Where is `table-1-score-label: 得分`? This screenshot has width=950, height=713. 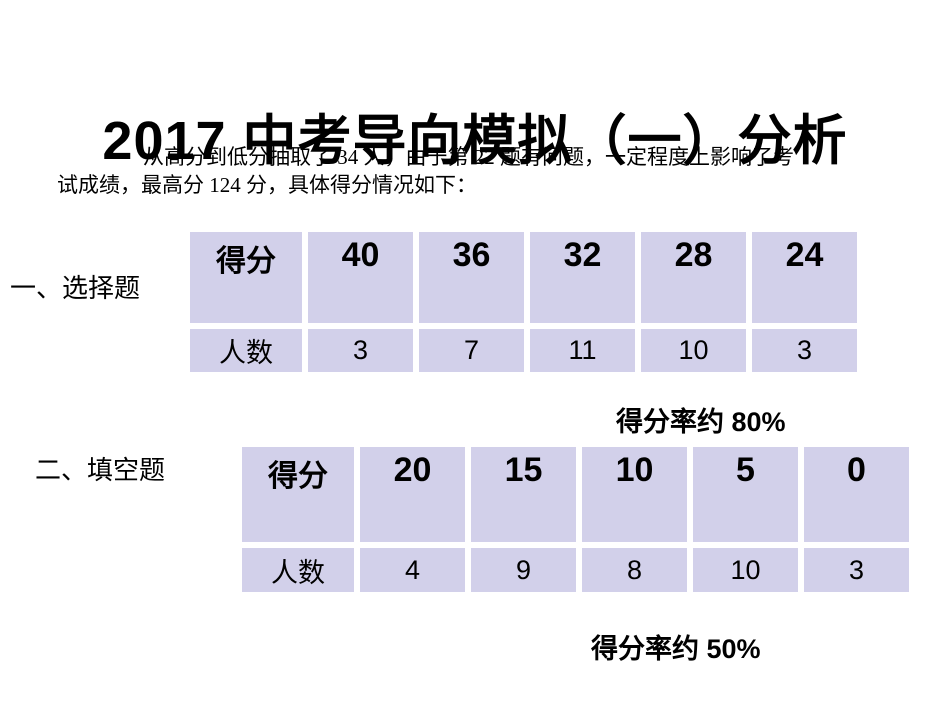 table-1-score-label: 得分 is located at coordinates (246, 261).